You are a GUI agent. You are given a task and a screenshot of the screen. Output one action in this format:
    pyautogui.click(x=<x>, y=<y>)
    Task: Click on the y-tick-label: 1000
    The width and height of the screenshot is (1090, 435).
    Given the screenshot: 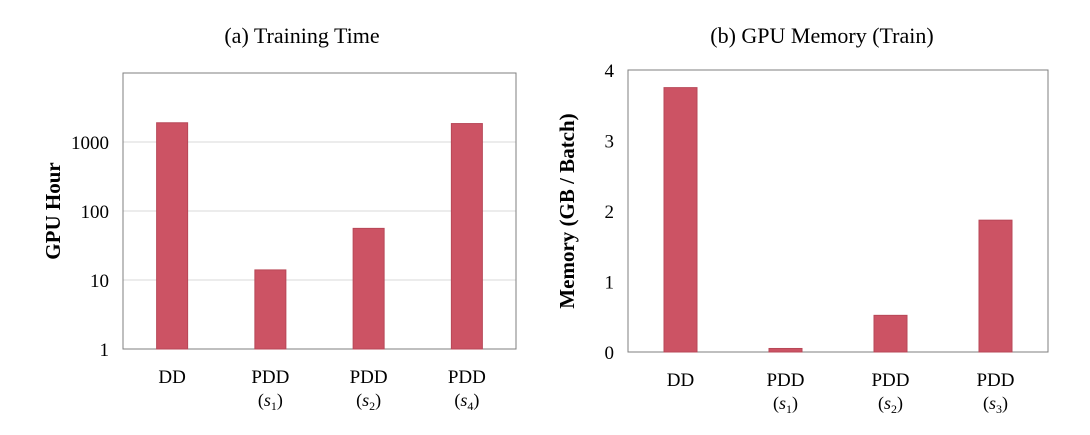 What is the action you would take?
    pyautogui.click(x=90, y=143)
    